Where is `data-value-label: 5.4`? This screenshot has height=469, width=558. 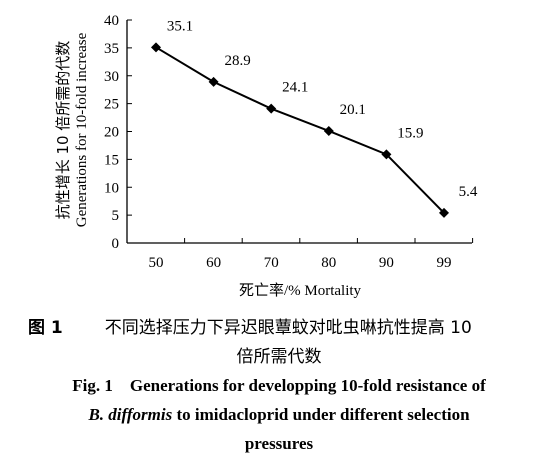 data-value-label: 5.4 is located at coordinates (468, 192).